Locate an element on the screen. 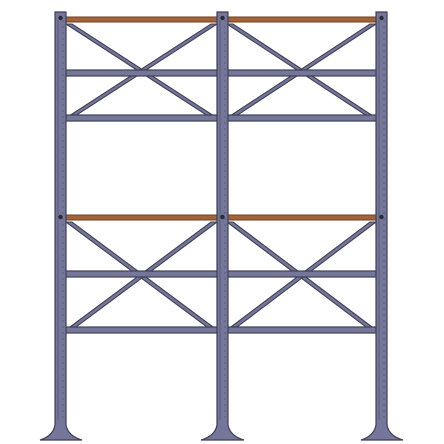 The height and width of the screenshot is (444, 444). upper-left-mid-rail is located at coordinates (142, 73).